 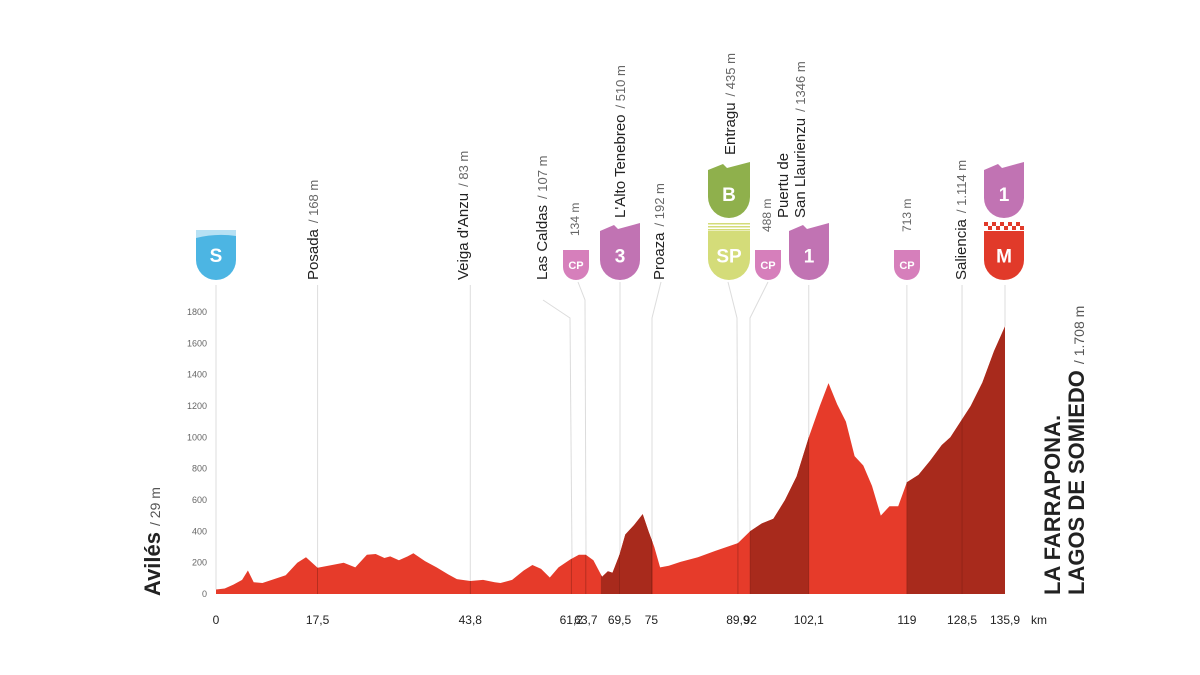 What do you see at coordinates (1076, 482) in the screenshot?
I see `finish-town-line2: LAGOS DE SOMIEDO` at bounding box center [1076, 482].